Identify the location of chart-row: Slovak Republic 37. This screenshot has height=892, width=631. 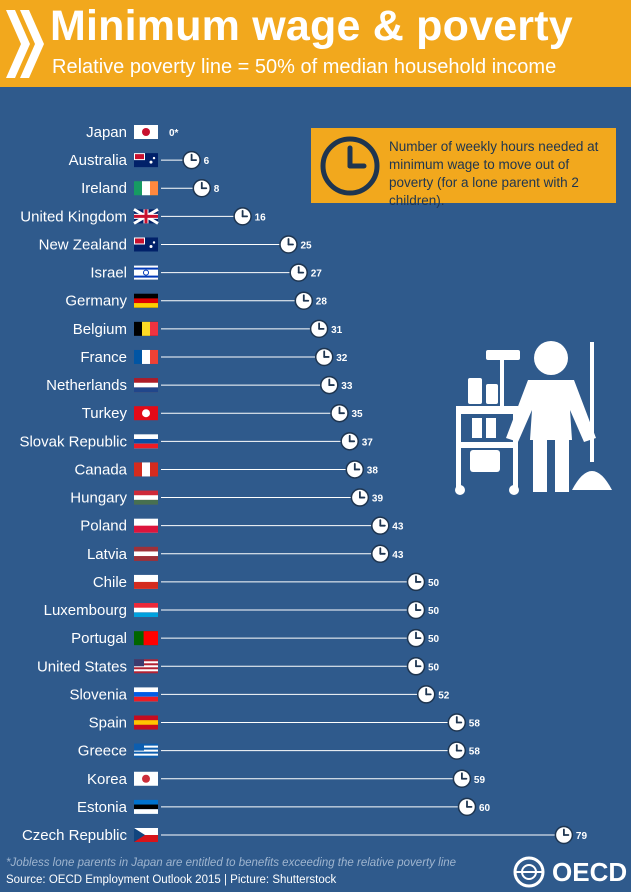
(196, 441).